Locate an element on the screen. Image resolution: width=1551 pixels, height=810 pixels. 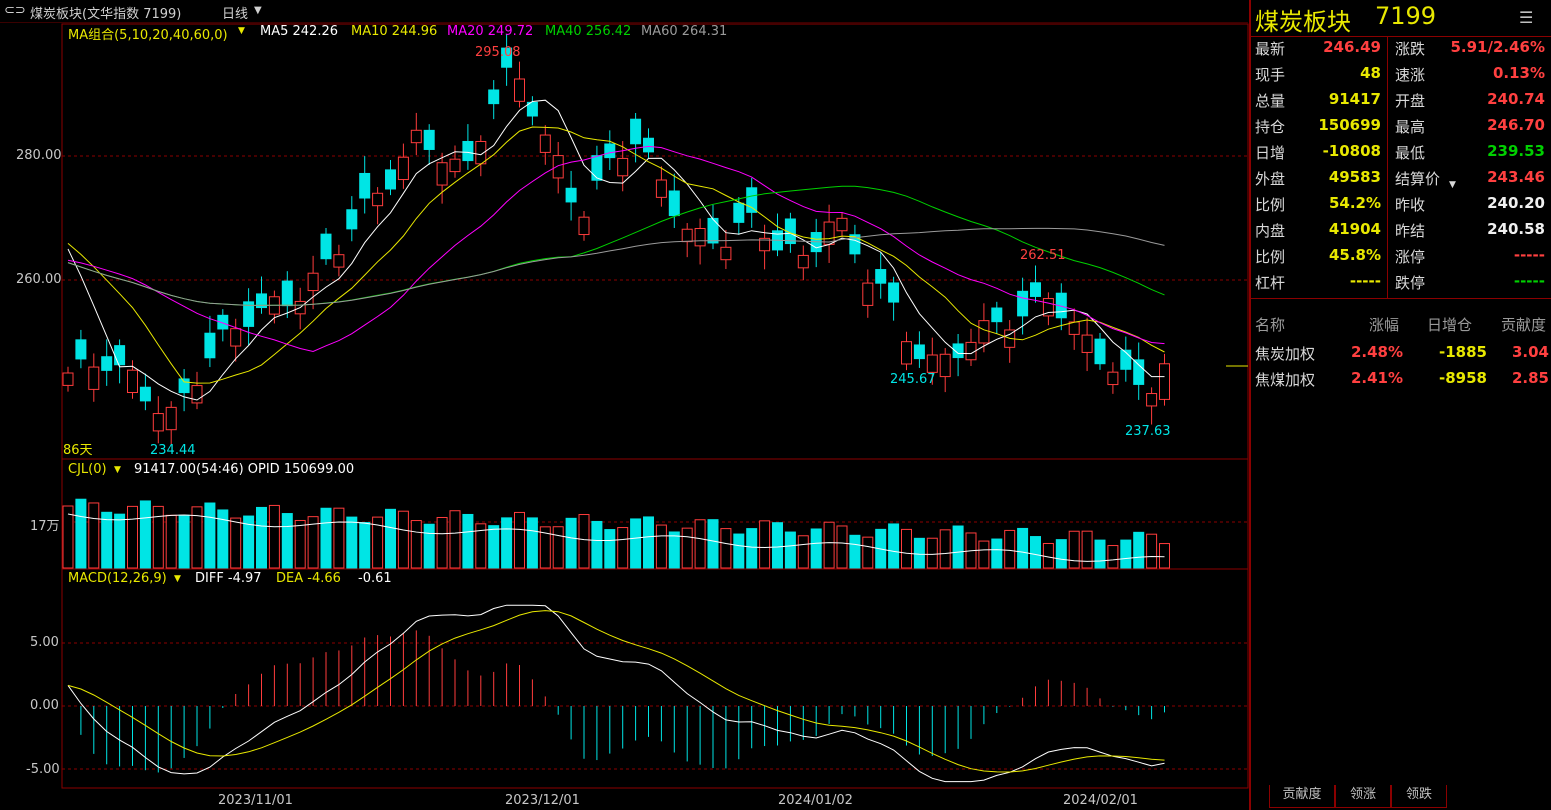
x-tick-4: 2024/02/01 is located at coordinates (1100, 800).